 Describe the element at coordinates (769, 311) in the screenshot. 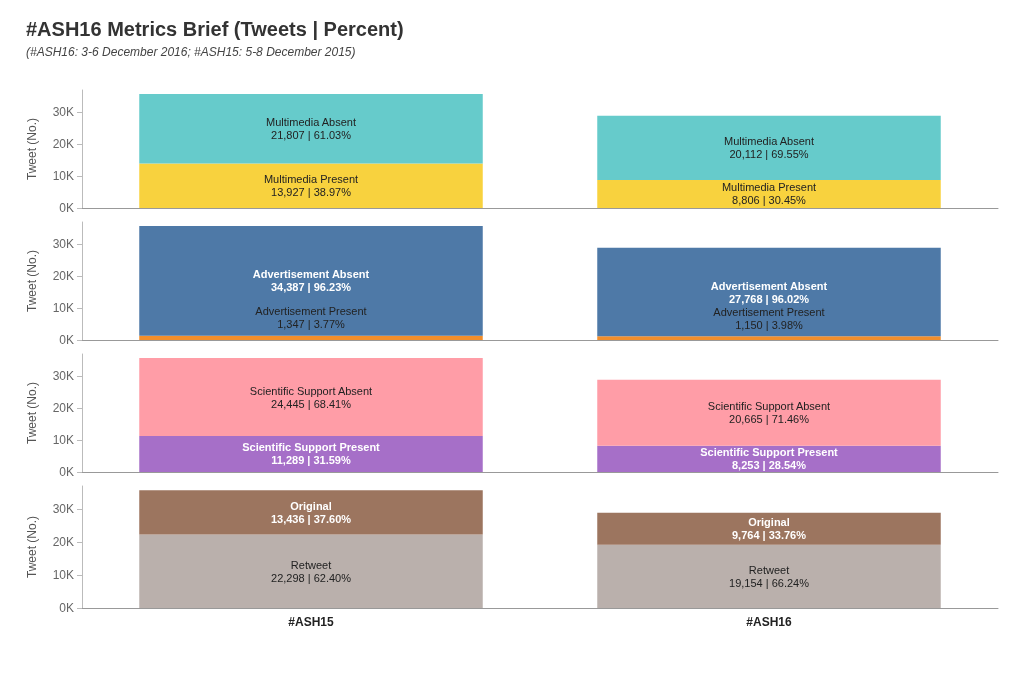

I see `text: Advertisement Present` at that location.